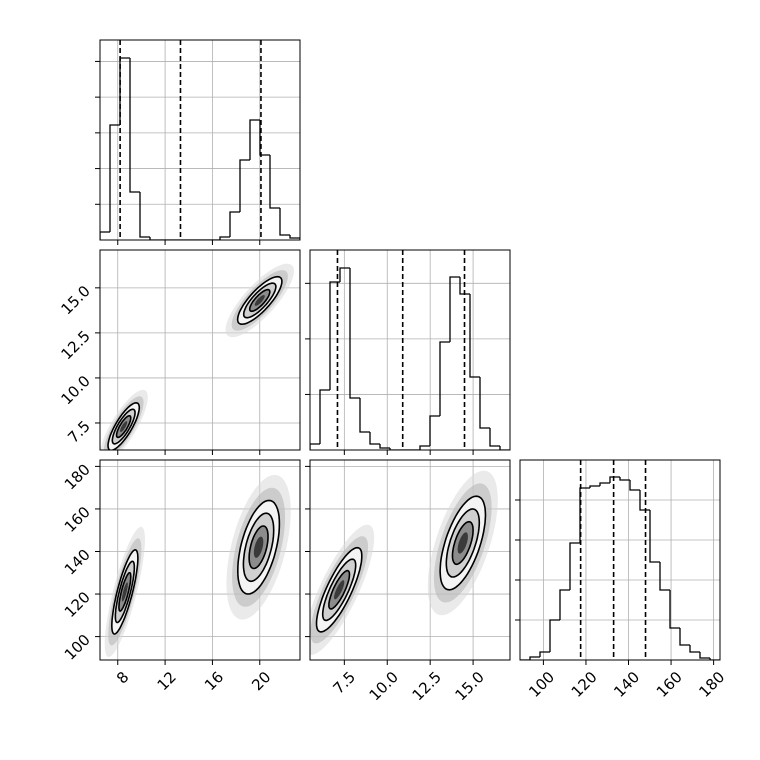  What do you see at coordinates (77, 562) in the screenshot?
I see `y-tick-label: 140` at bounding box center [77, 562].